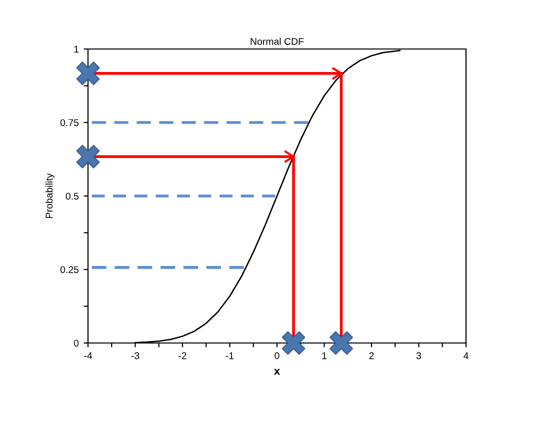 The height and width of the screenshot is (425, 541). I want to click on y-axis-title: Probability, so click(49, 195).